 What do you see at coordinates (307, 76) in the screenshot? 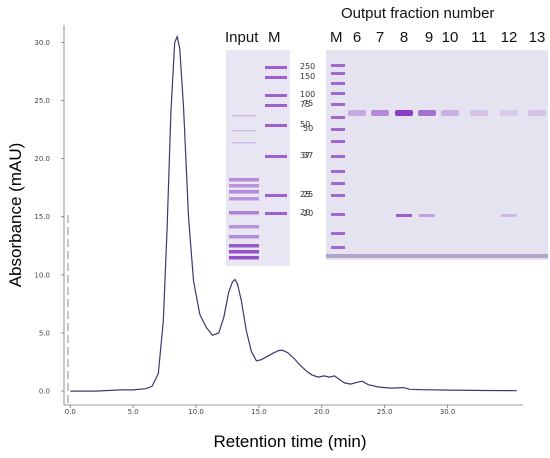
I see `mw-label: 150` at bounding box center [307, 76].